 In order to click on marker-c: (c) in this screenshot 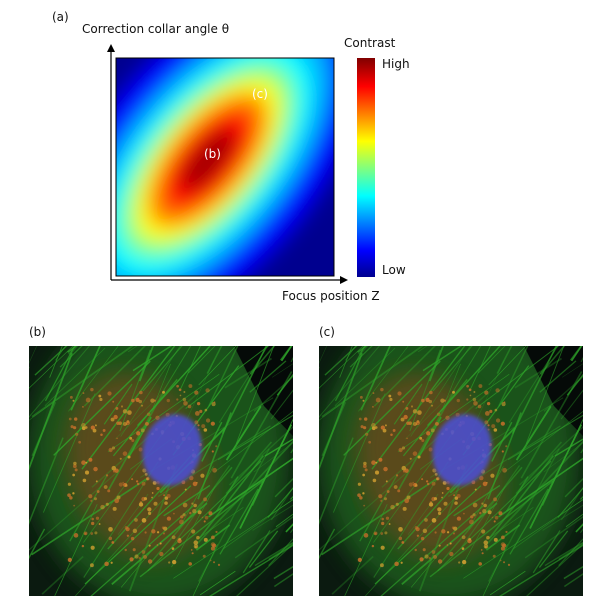, I will do `click(260, 94)`.